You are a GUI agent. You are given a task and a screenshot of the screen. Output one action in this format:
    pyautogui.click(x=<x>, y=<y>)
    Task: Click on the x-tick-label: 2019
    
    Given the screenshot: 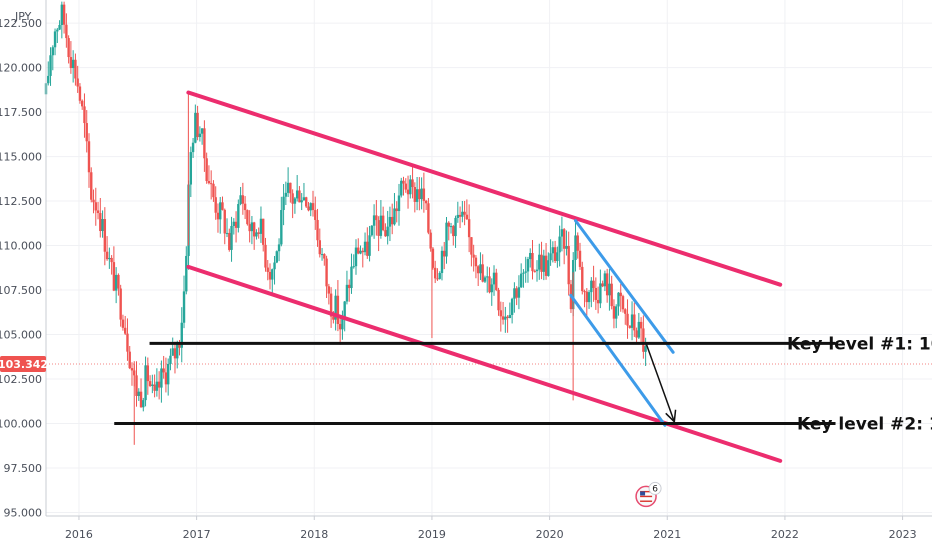 What is the action you would take?
    pyautogui.click(x=432, y=534)
    